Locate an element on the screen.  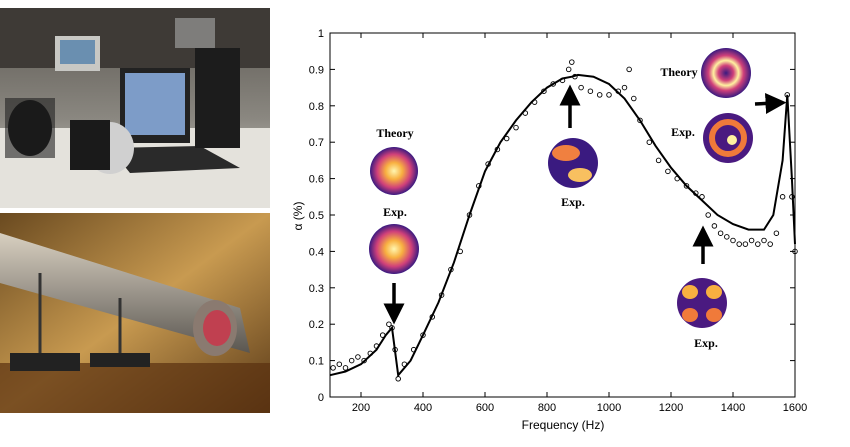
x-tick-label-6: 1400 is located at coordinates (733, 408).